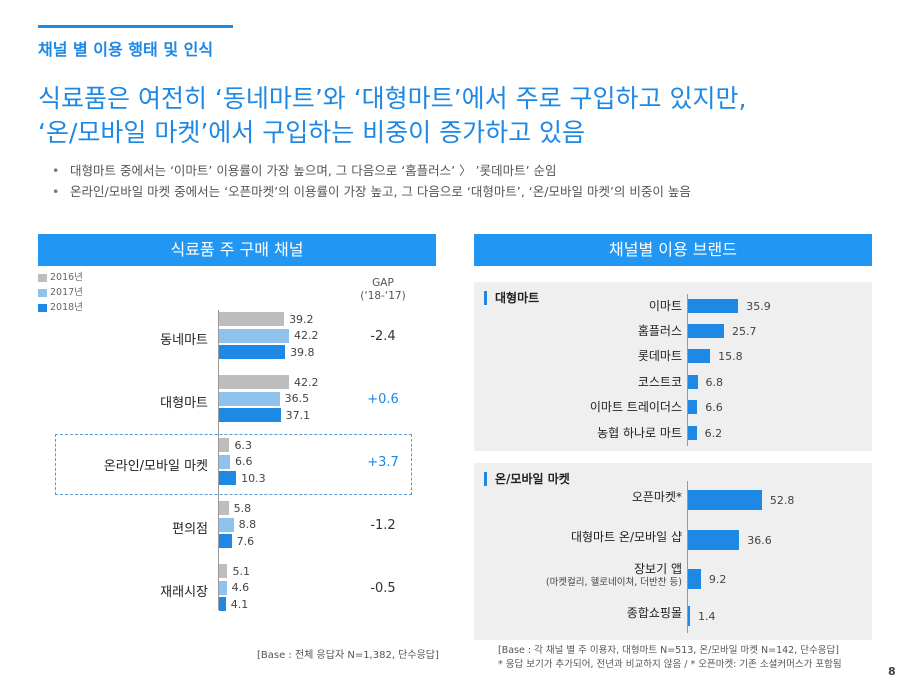  I want to click on brand-label: 종합쇼핑몰, so click(572, 613).